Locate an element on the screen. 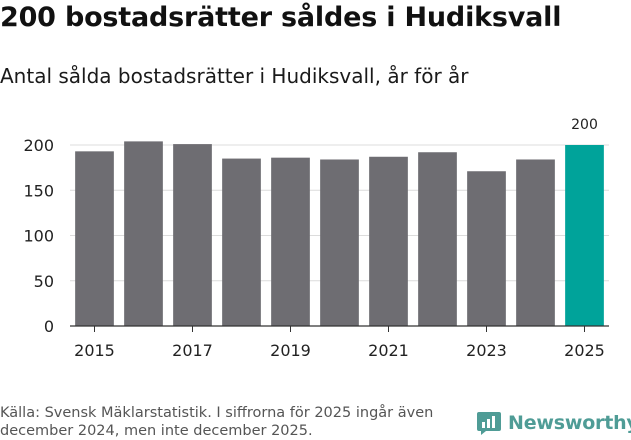 The width and height of the screenshot is (631, 440). bar-highlight is located at coordinates (584, 235).